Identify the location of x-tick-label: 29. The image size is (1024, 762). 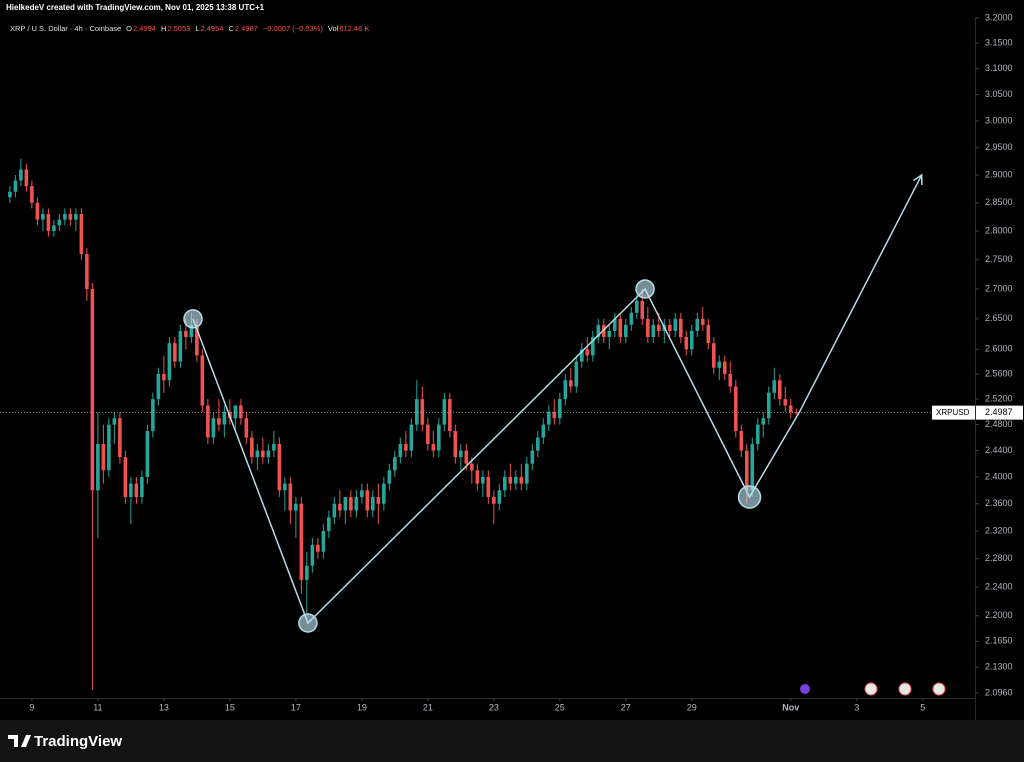
(692, 707).